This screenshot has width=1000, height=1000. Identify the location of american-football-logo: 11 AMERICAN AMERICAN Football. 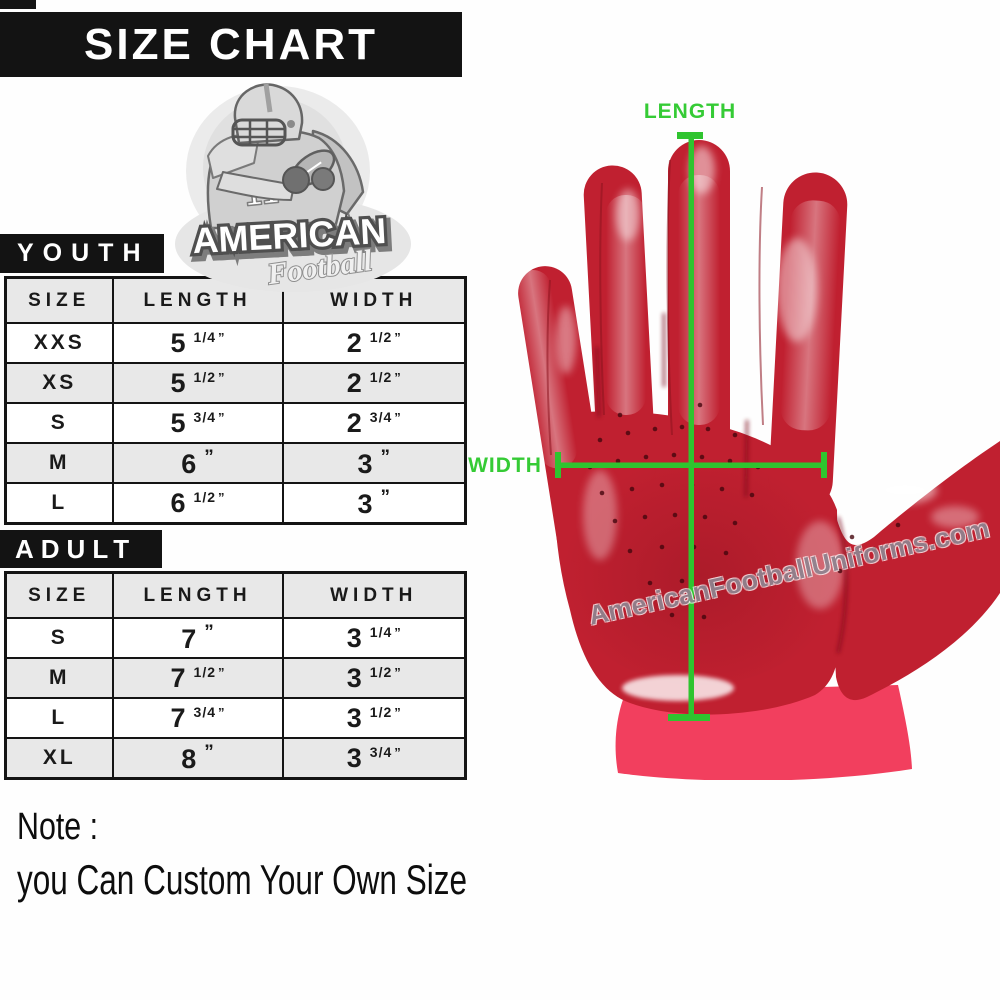
(293, 188).